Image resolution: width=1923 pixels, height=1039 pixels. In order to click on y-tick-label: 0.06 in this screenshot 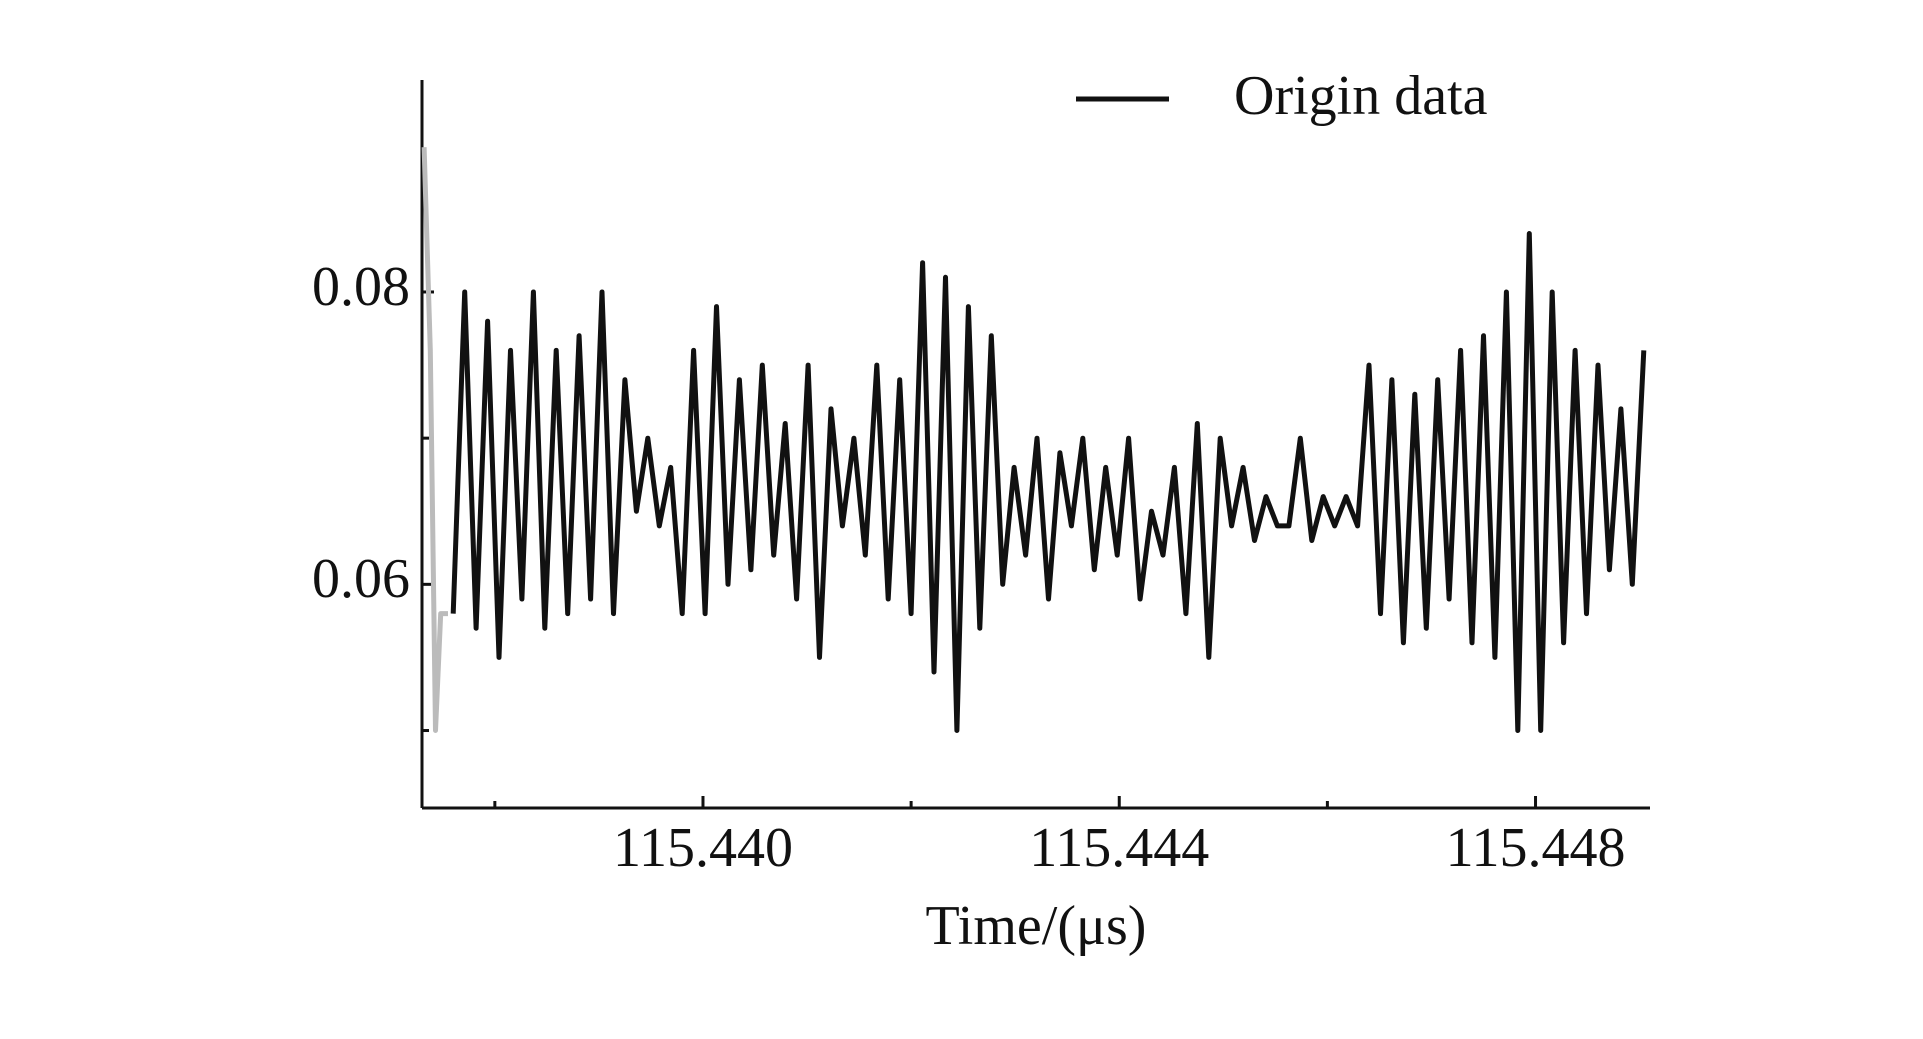, I will do `click(361, 579)`.